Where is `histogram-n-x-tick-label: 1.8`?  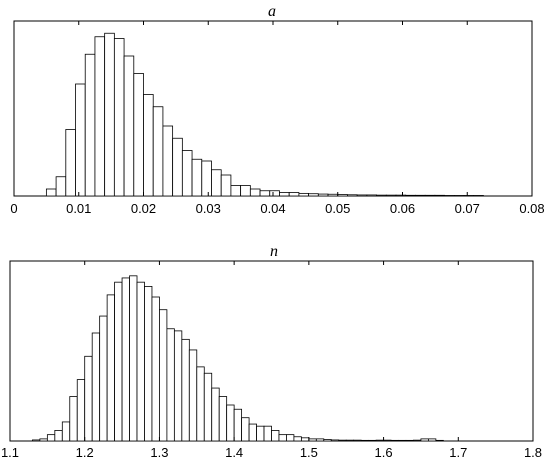 histogram-n-x-tick-label: 1.8 is located at coordinates (533, 452).